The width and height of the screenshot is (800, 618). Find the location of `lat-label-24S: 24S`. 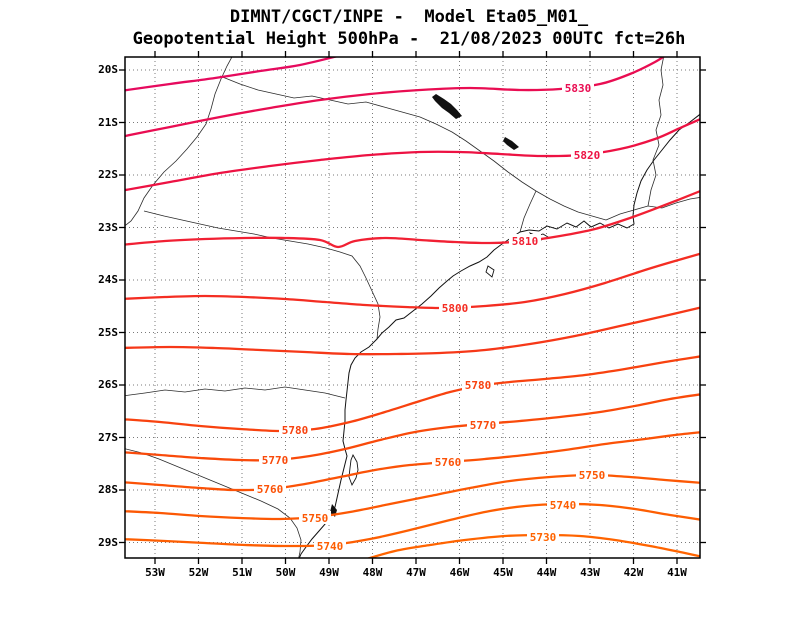

lat-label-24S: 24S is located at coordinates (108, 279).